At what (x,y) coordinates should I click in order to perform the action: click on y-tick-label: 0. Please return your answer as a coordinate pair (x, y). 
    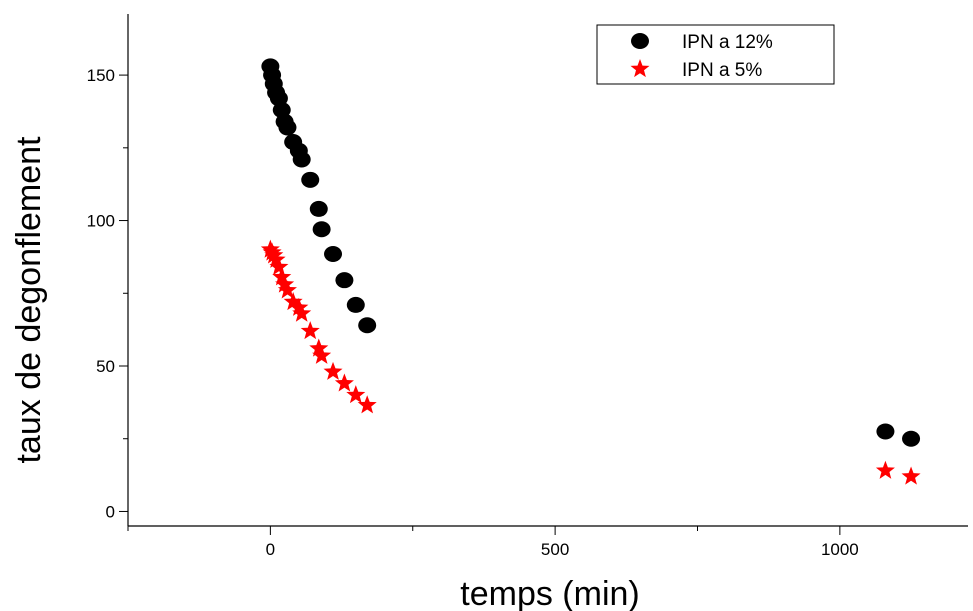
    Looking at the image, I should click on (110, 511).